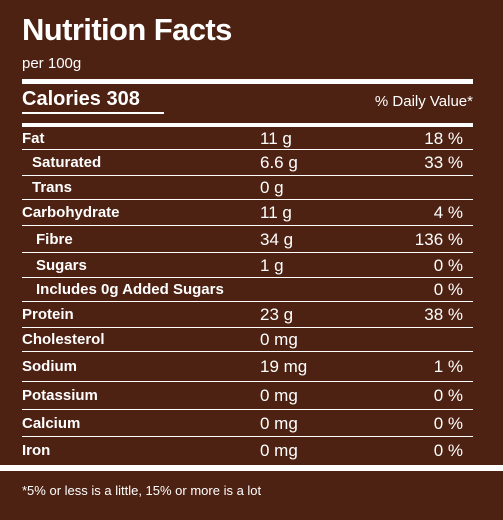 The width and height of the screenshot is (503, 520). Describe the element at coordinates (272, 187) in the screenshot. I see `nutrient-amount: 0 g` at that location.